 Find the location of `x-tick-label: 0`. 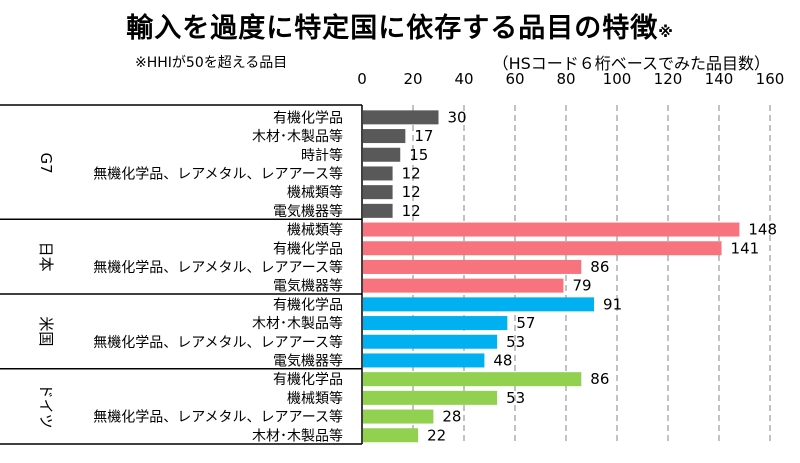

x-tick-label: 0 is located at coordinates (362, 79).